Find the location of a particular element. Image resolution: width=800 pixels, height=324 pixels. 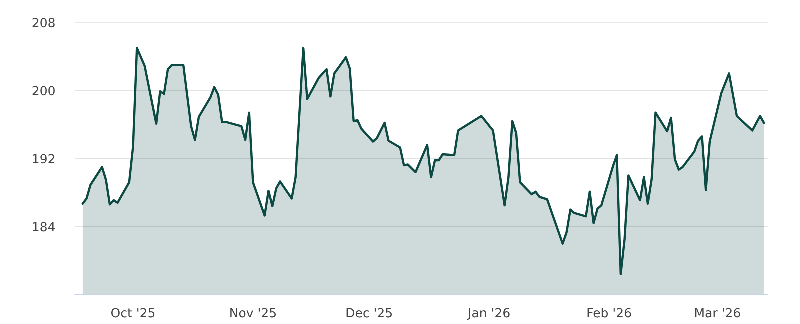

y-tick-label: 192 is located at coordinates (44, 159).